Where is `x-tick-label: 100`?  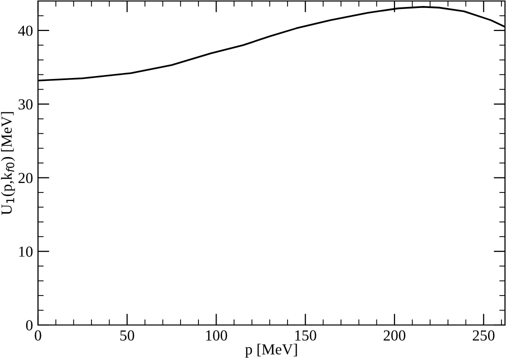 x-tick-label: 100 is located at coordinates (217, 335).